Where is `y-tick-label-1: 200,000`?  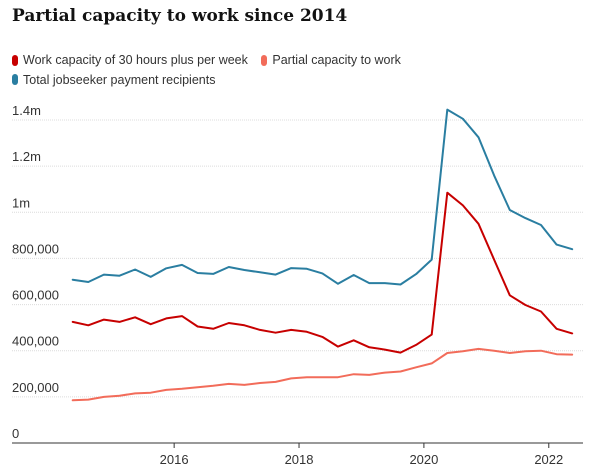 y-tick-label-1: 200,000 is located at coordinates (35, 387).